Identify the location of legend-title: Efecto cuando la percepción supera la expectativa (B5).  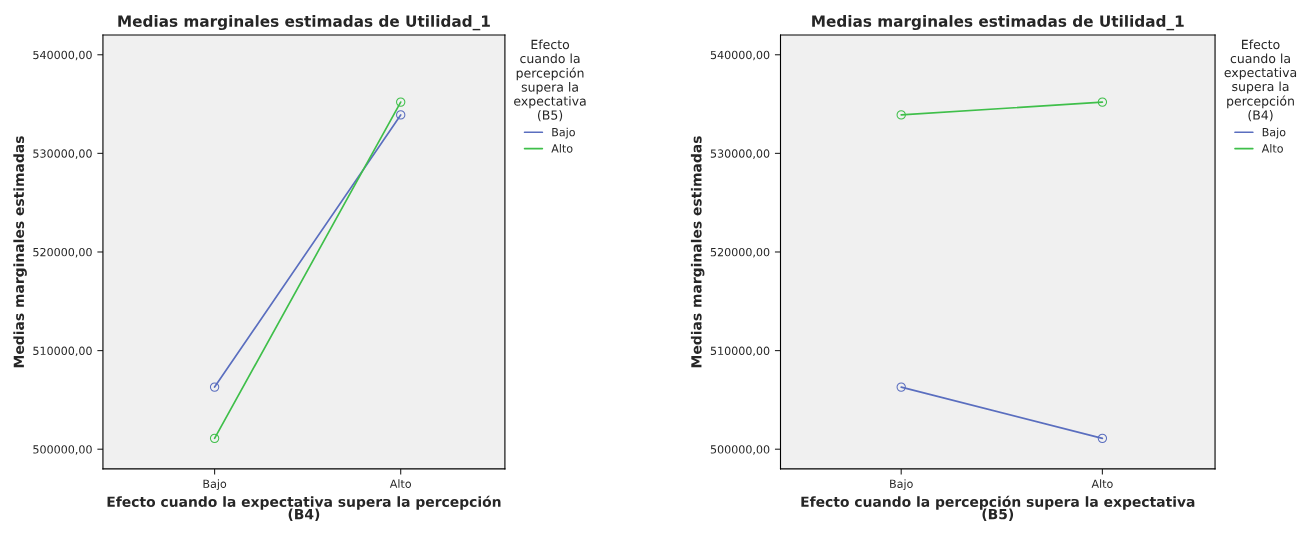
(550, 80).